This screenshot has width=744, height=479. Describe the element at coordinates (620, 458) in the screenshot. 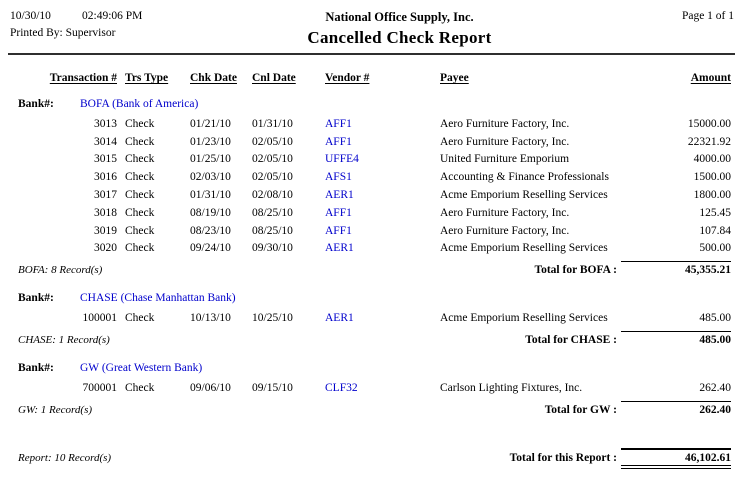

I see `report-total: Total for this Report : 46,102.61` at that location.